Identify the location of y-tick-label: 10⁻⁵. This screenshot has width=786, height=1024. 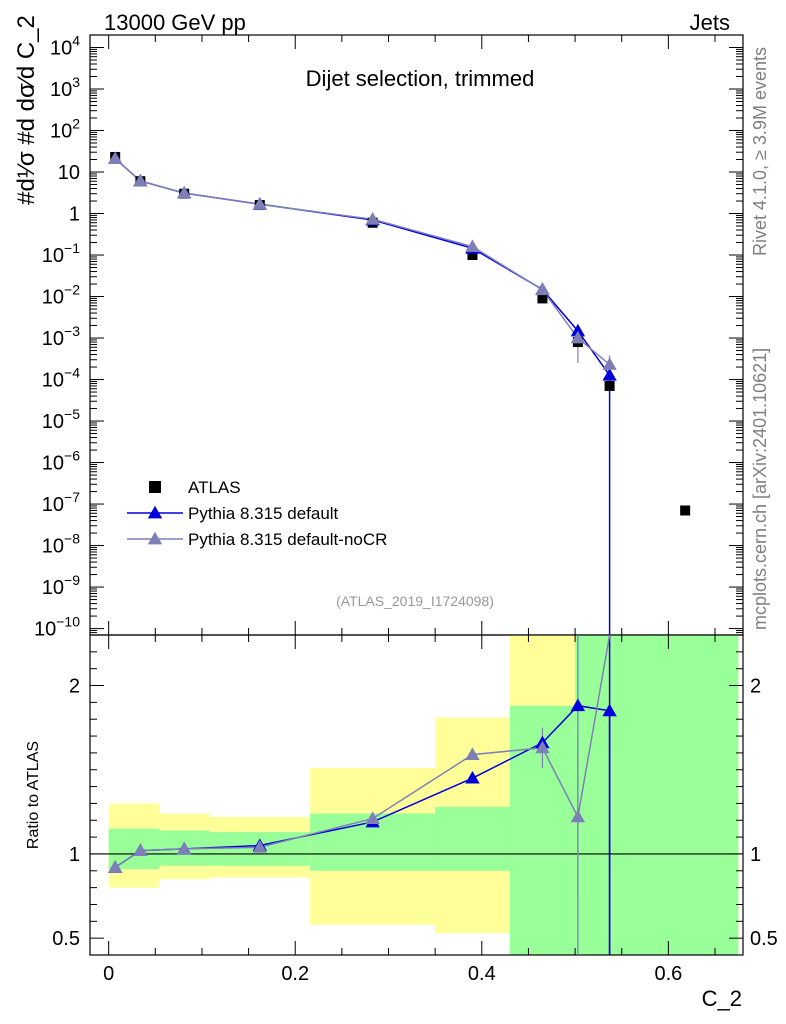
(61, 419).